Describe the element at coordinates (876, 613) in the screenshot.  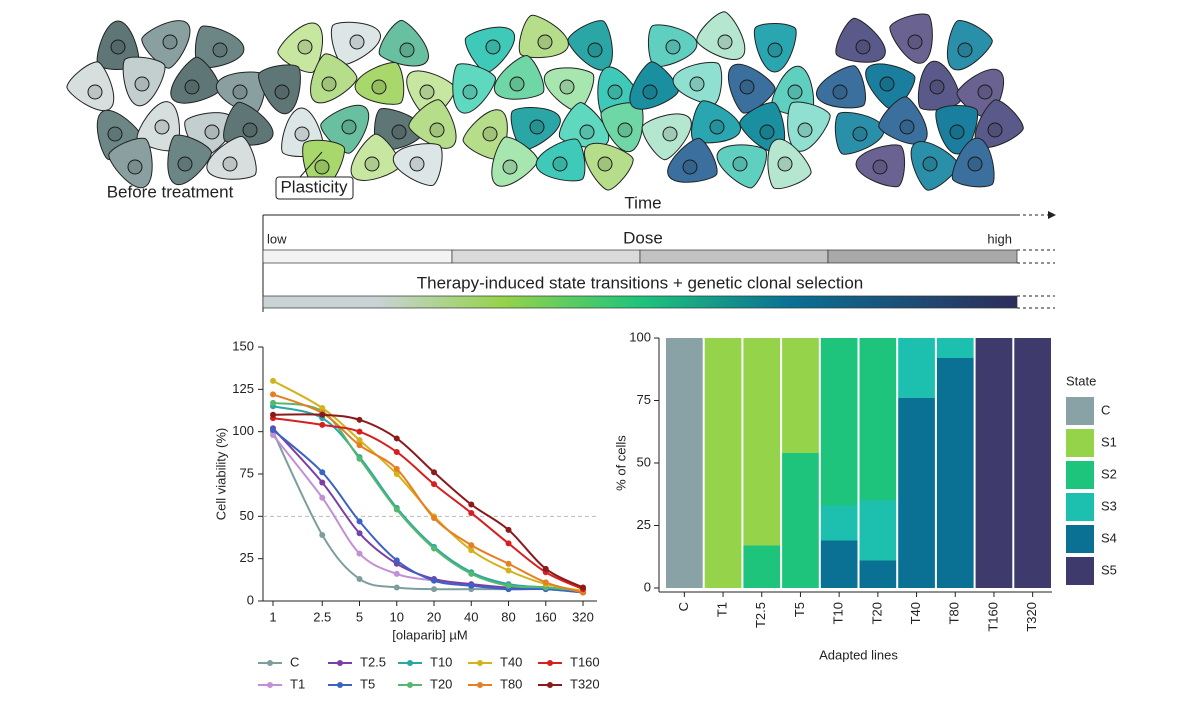
I see `x-tick-label: T20` at that location.